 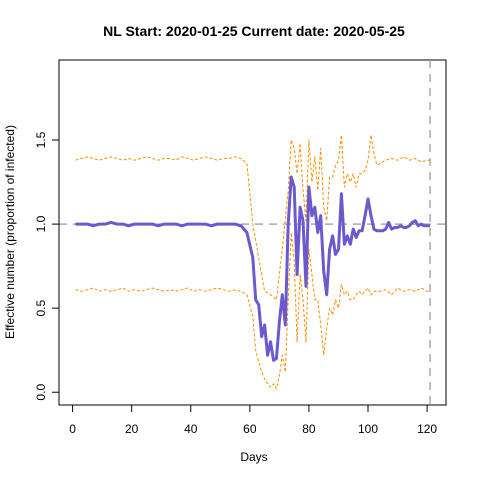 I want to click on x-axis: 0 20 40 60 80 100 120, so click(x=253, y=420).